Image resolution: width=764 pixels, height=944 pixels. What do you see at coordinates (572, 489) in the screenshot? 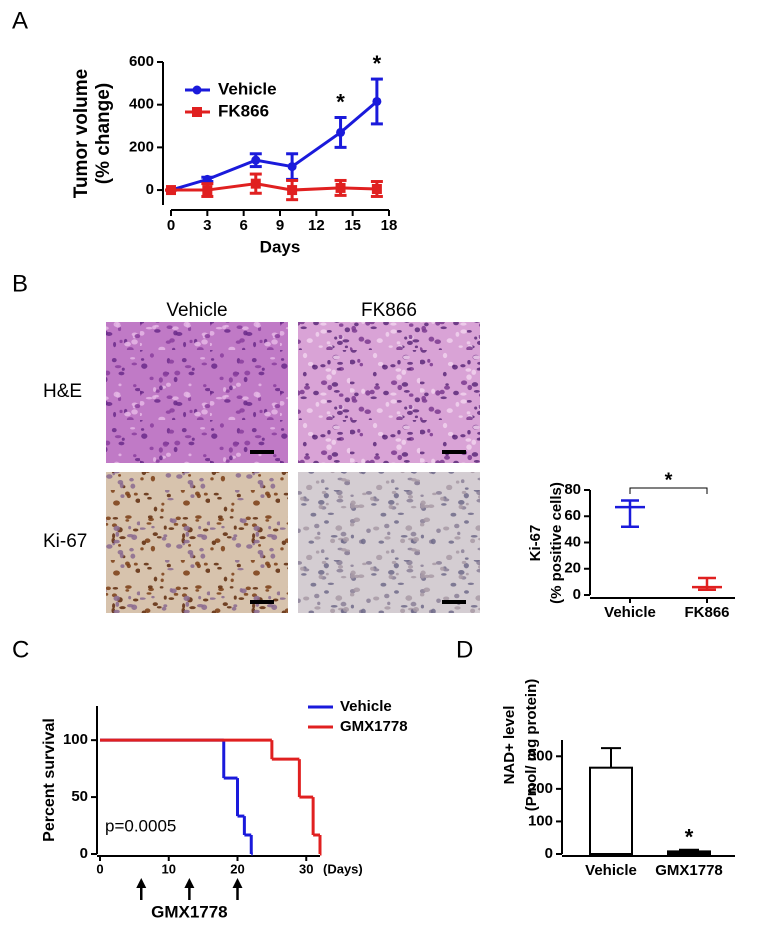
I see `y-tick-label: 80` at bounding box center [572, 489].